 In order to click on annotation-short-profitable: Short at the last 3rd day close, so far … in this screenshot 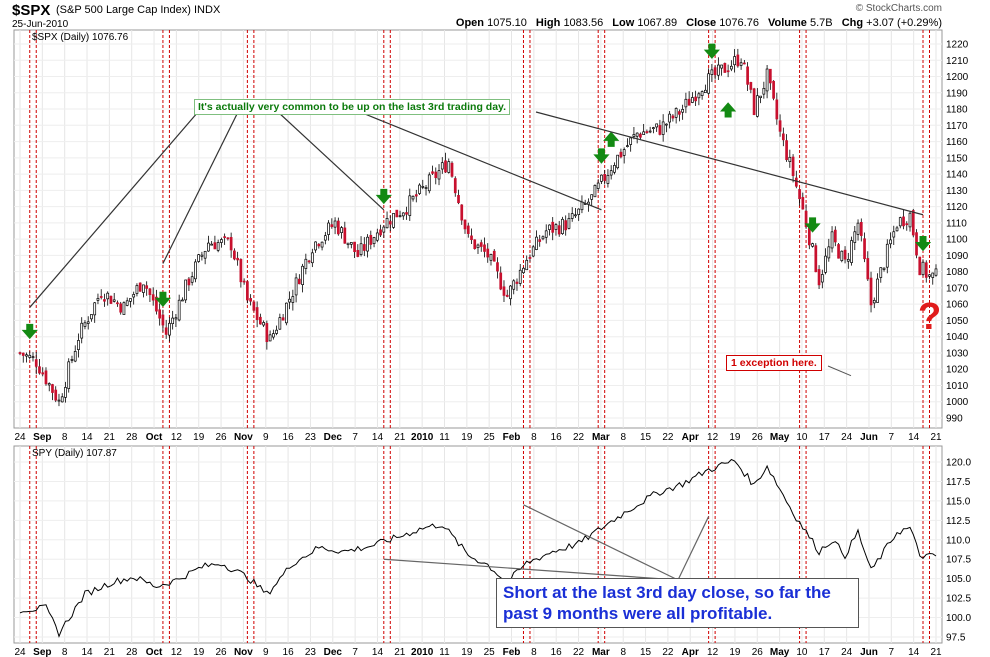, I will do `click(677, 603)`.